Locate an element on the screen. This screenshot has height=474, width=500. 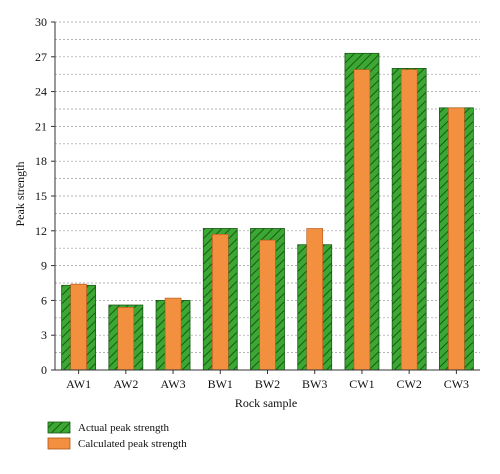
legend-swatch-actual is located at coordinates (59, 427).